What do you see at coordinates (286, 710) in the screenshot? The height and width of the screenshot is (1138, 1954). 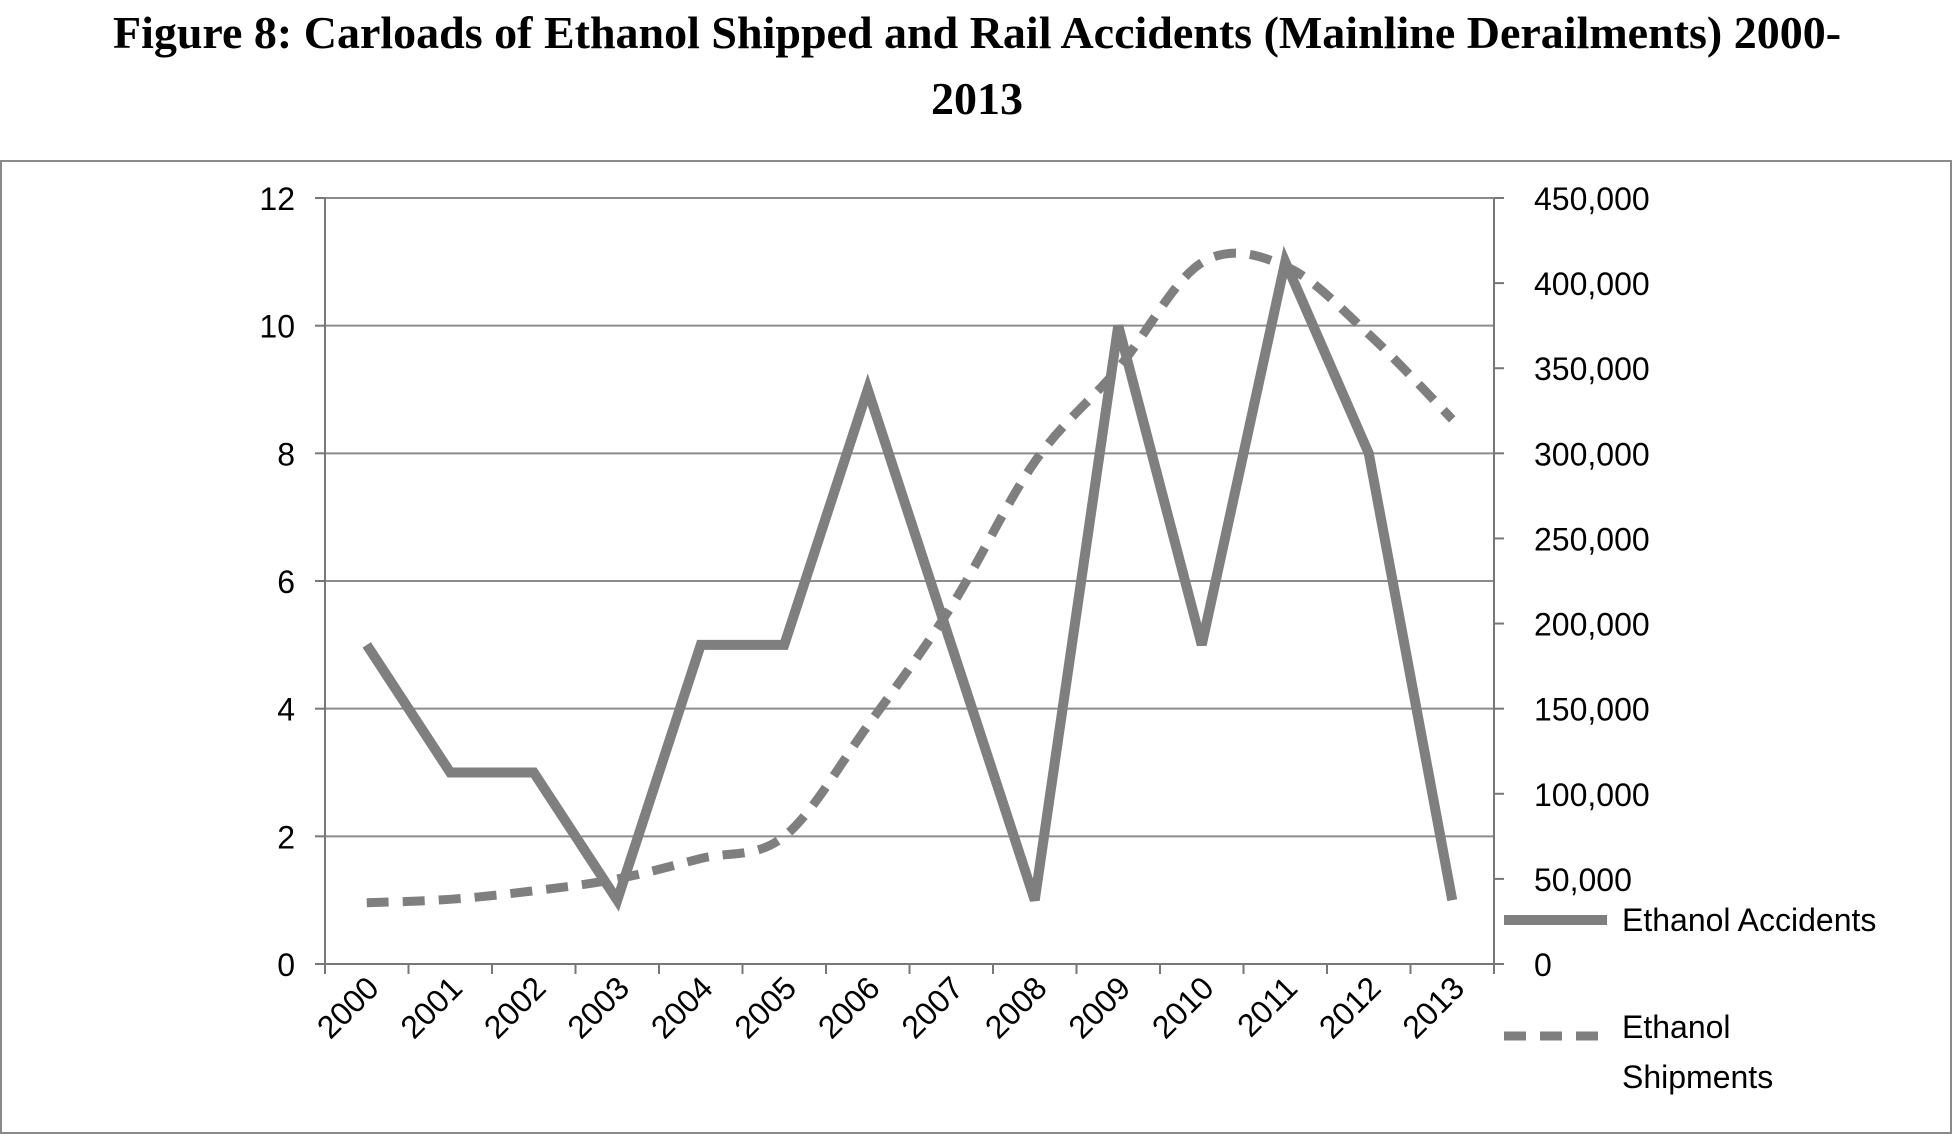 I see `left-axis-tick-label: 4` at bounding box center [286, 710].